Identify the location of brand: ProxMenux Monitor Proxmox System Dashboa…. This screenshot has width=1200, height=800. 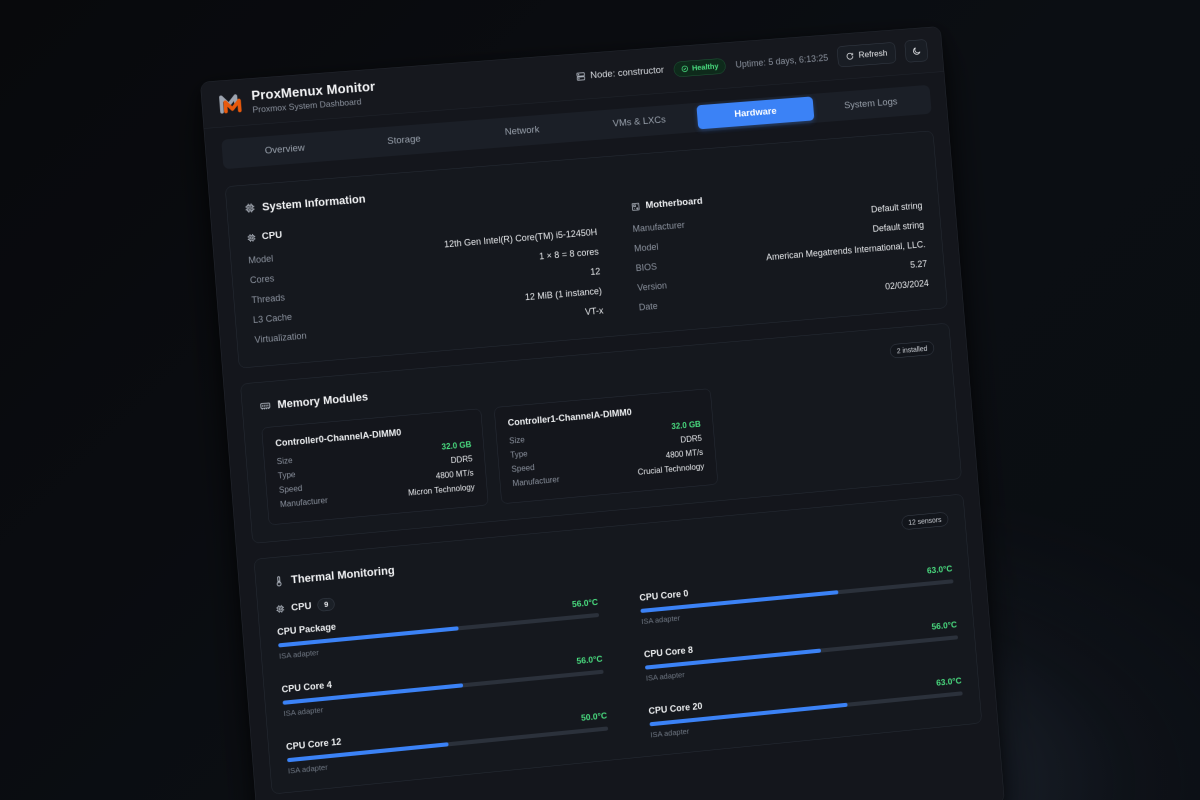
(296, 97).